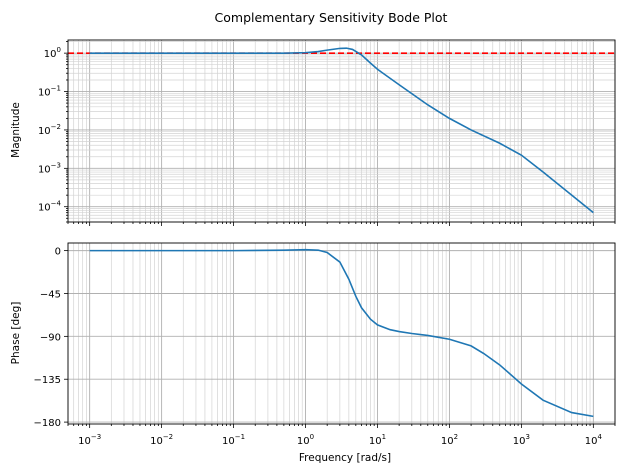 The height and width of the screenshot is (475, 630). What do you see at coordinates (58, 252) in the screenshot?
I see `y-tick-label: 0` at bounding box center [58, 252].